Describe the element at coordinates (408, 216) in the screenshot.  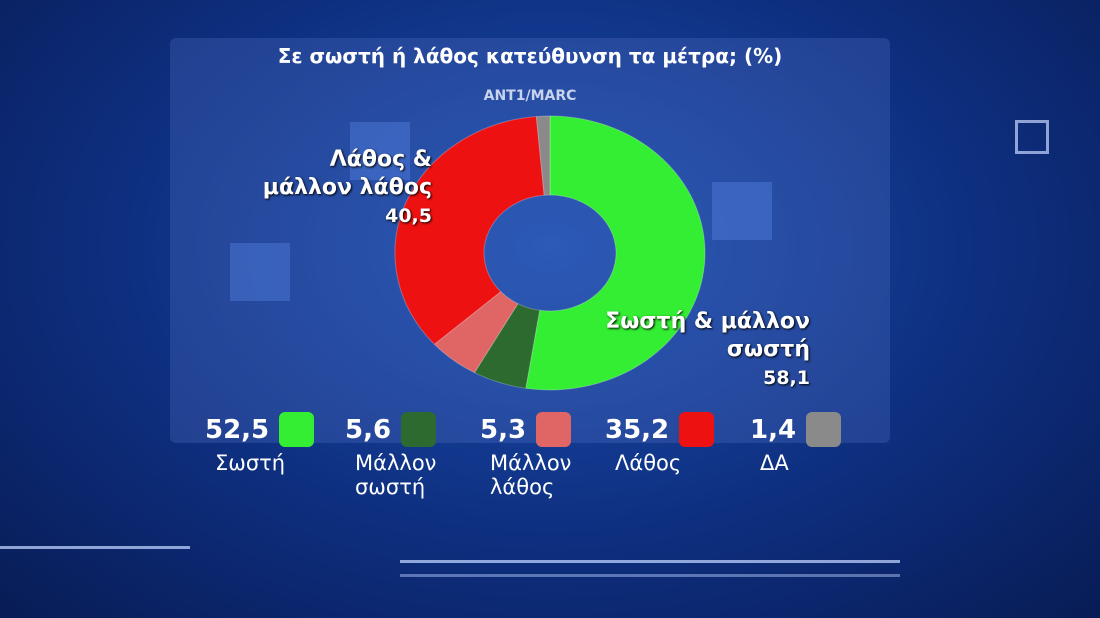
I see `annotation-value: 40,5` at that location.